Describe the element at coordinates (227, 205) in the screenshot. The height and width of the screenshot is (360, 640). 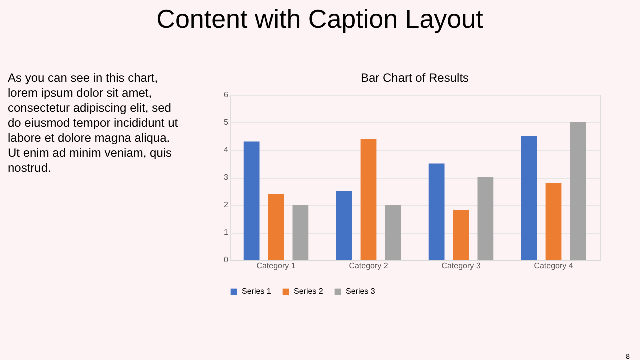
I see `y-tick-label: 2` at that location.